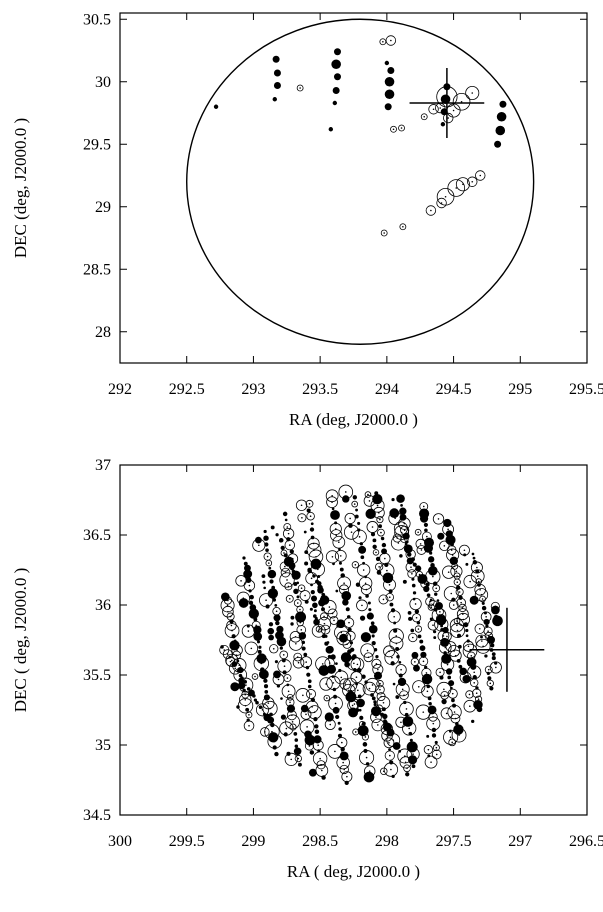  What do you see at coordinates (97, 144) in the screenshot?
I see `y-tick-label: 29.5` at bounding box center [97, 144].